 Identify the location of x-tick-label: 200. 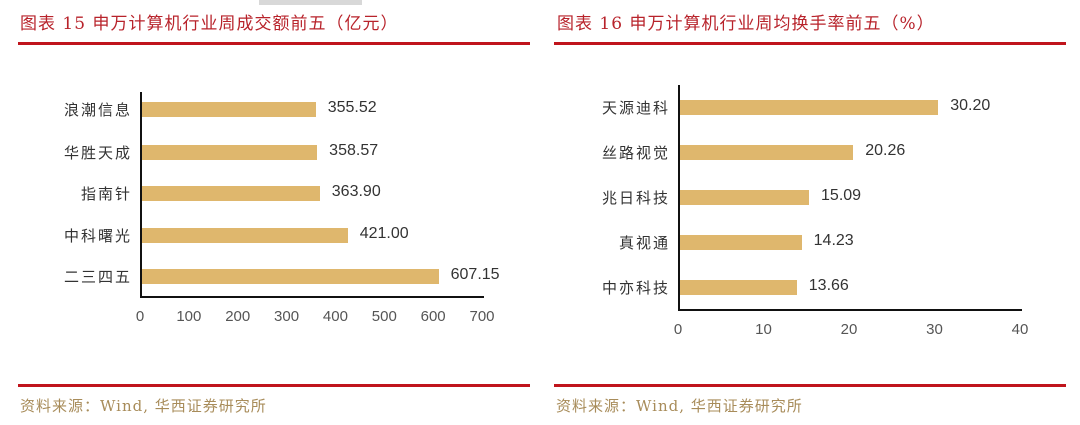
(238, 316).